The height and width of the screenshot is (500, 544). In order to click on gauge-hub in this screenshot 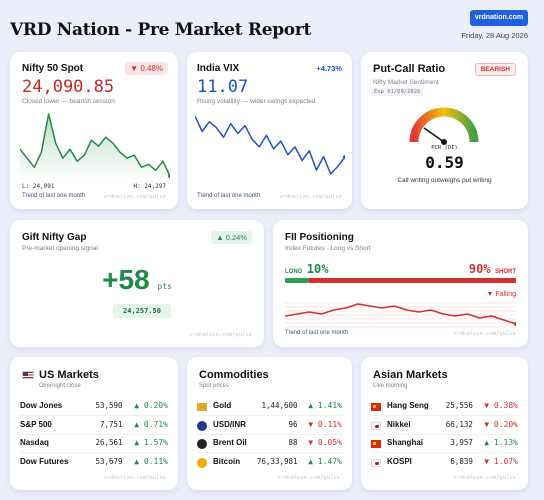, I will do `click(444, 142)`.